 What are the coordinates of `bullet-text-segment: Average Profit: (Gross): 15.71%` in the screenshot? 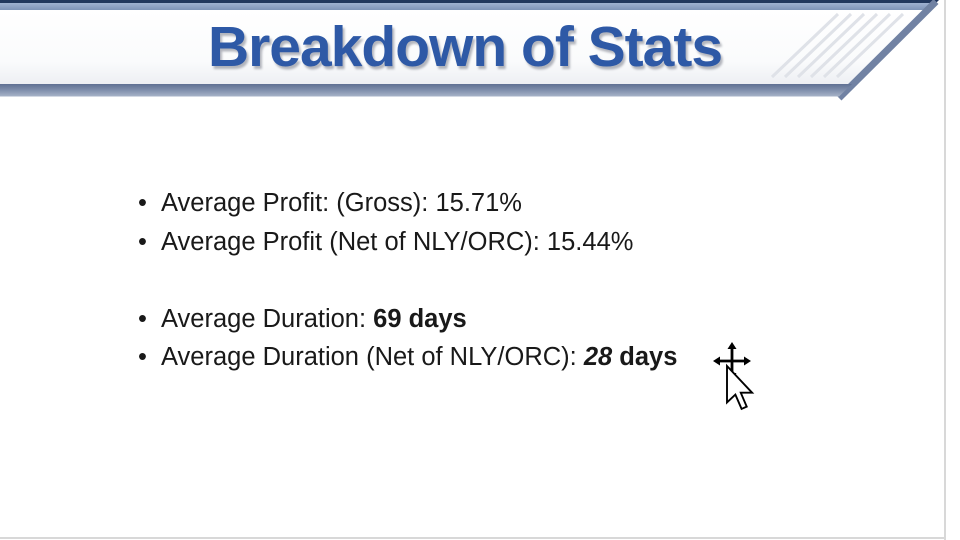 It's located at (341, 203).